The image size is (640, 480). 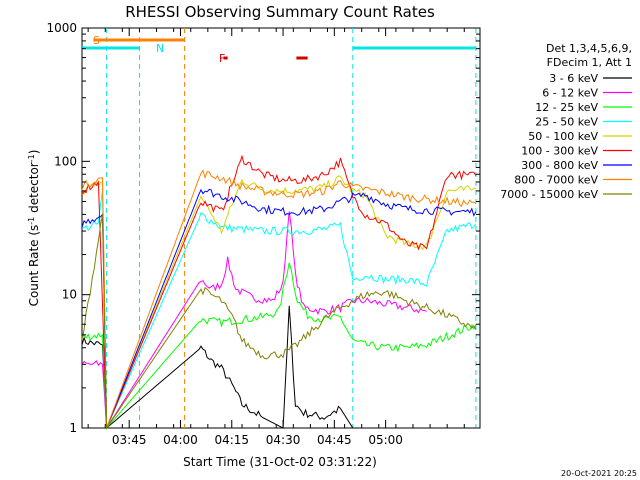 What do you see at coordinates (573, 78) in the screenshot?
I see `legend-entry-label: 3 - 6 keV` at bounding box center [573, 78].